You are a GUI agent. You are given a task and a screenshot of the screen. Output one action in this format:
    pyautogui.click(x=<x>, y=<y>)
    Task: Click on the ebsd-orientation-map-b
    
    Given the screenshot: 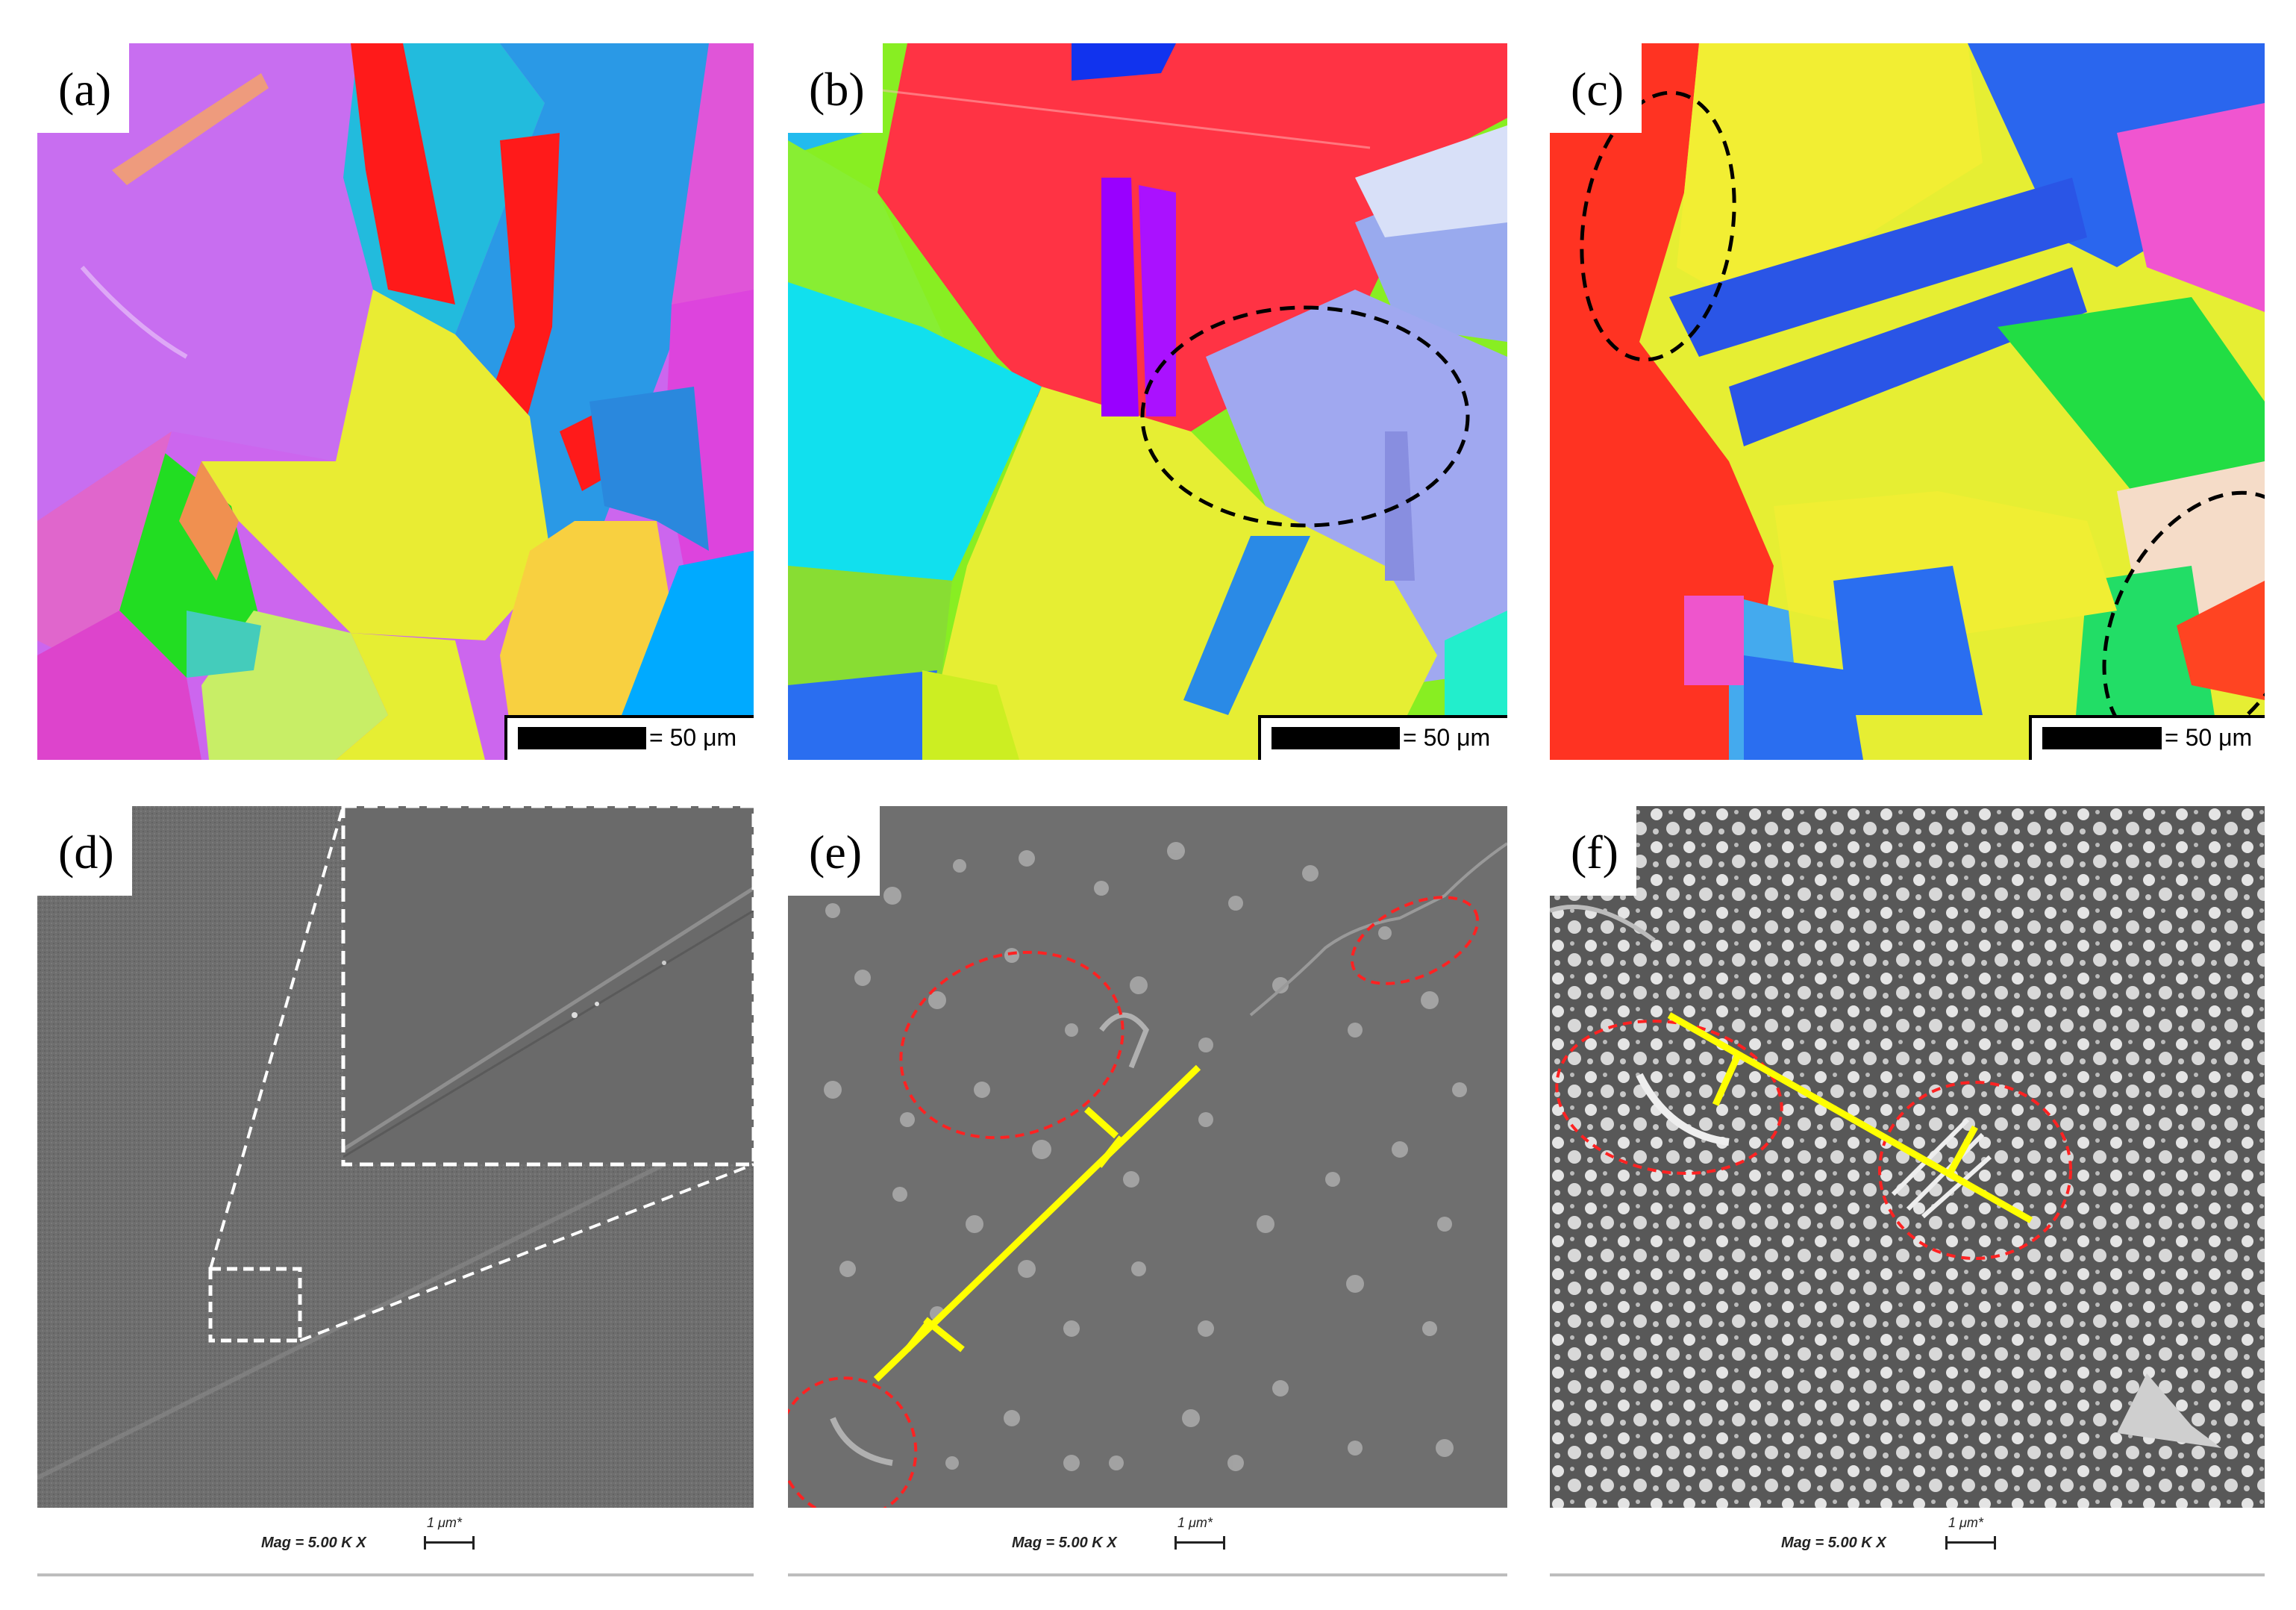 What is the action you would take?
    pyautogui.click(x=1148, y=401)
    